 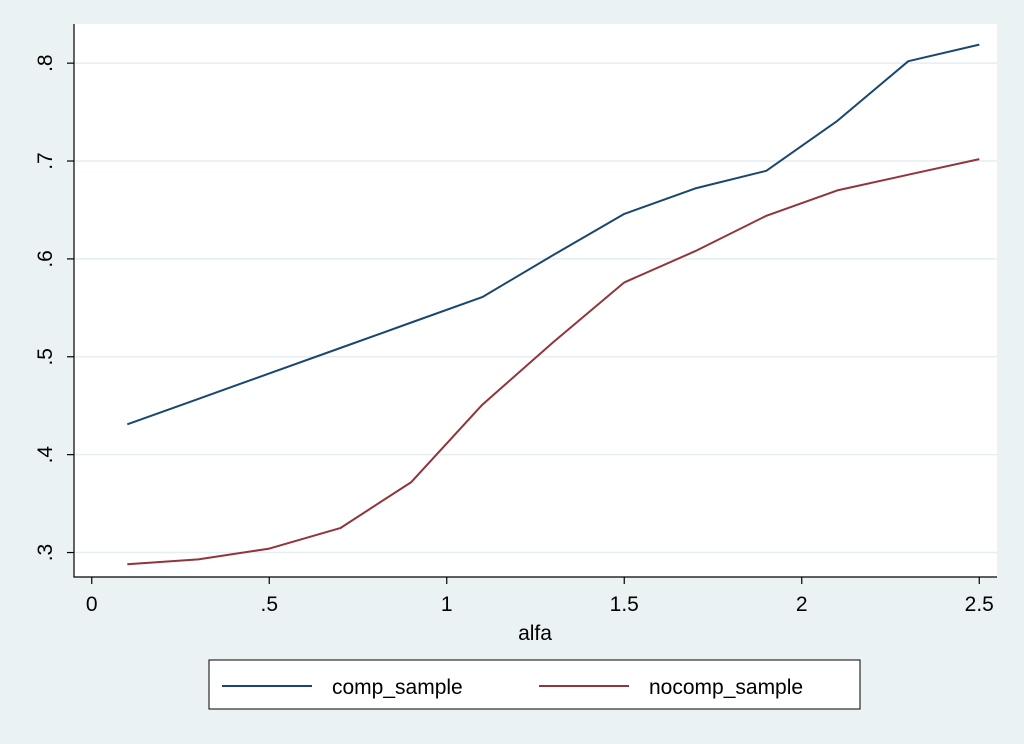 I want to click on y-tick-label: .5, so click(x=45, y=357).